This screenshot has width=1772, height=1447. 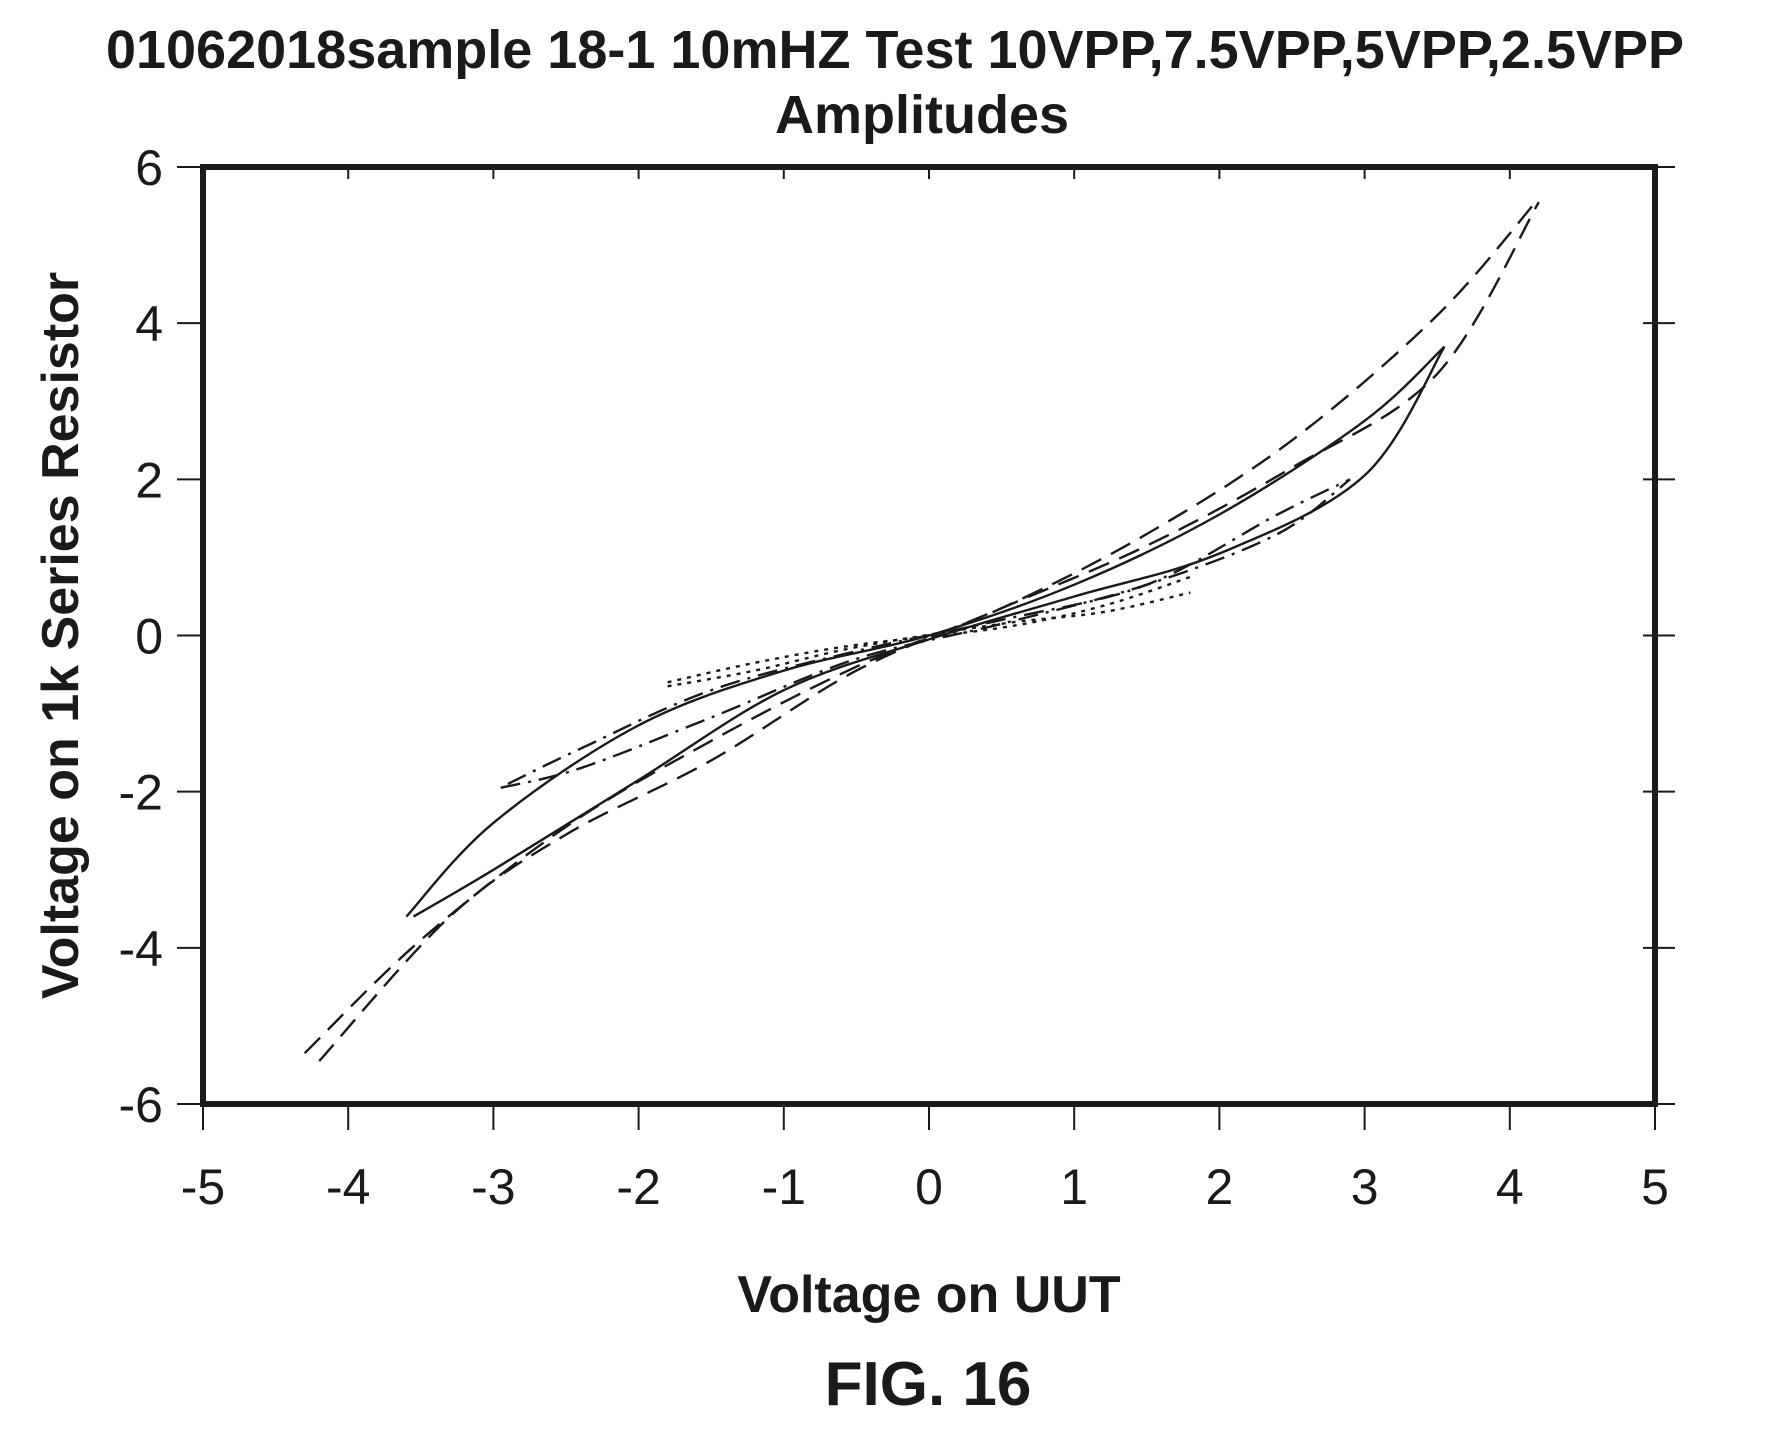 I want to click on x-tick-label: -5, so click(x=203, y=1187).